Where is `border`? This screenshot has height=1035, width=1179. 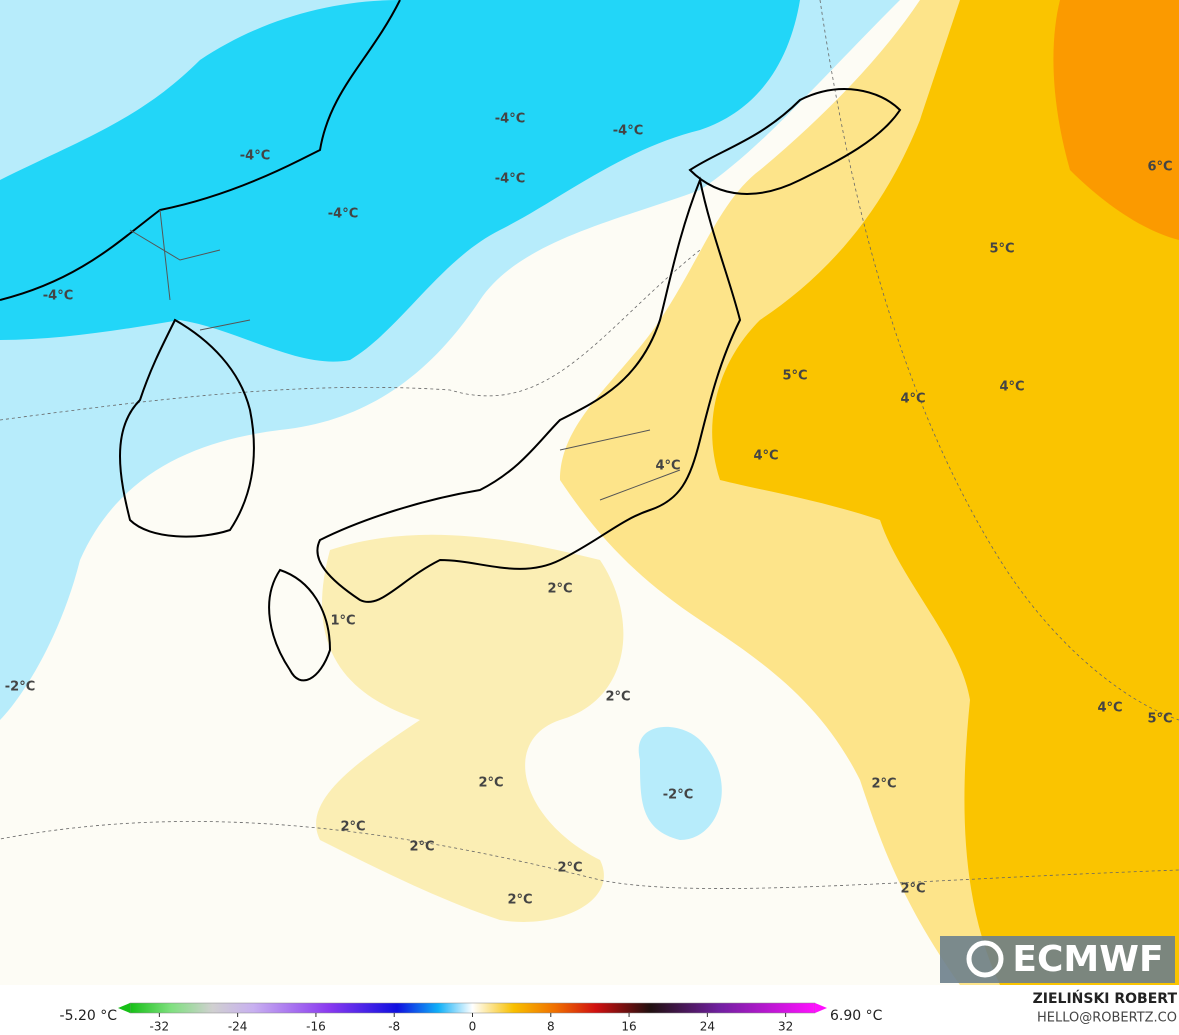
border is located at coordinates (405, 355).